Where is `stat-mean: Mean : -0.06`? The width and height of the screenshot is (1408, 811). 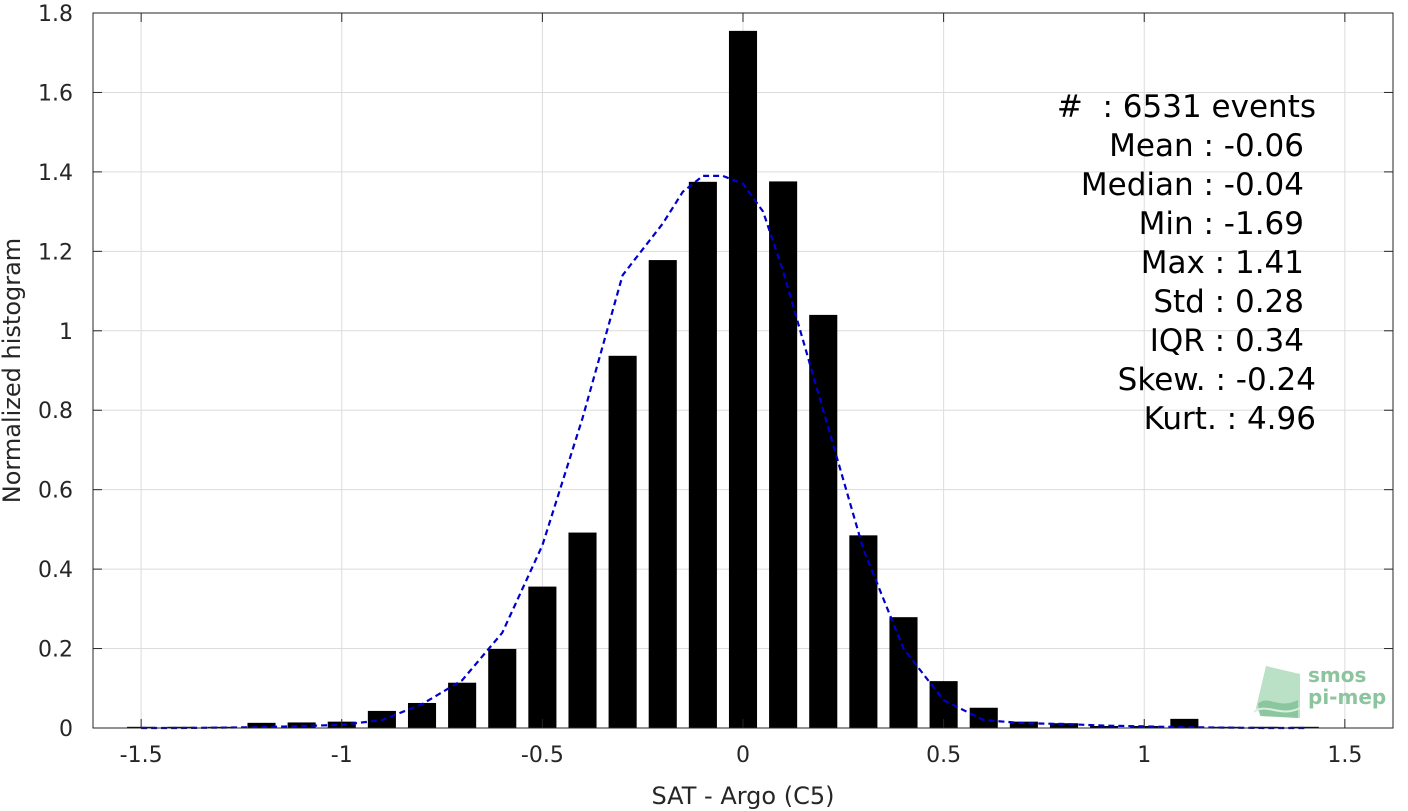
stat-mean: Mean : -0.06 is located at coordinates (1206, 146).